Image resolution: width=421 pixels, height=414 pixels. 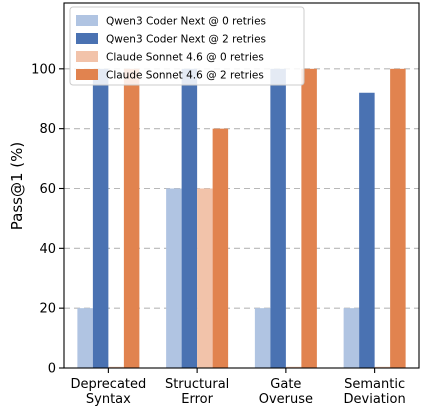 What do you see at coordinates (108, 399) in the screenshot?
I see `x-tick-label: Syntax` at bounding box center [108, 399].